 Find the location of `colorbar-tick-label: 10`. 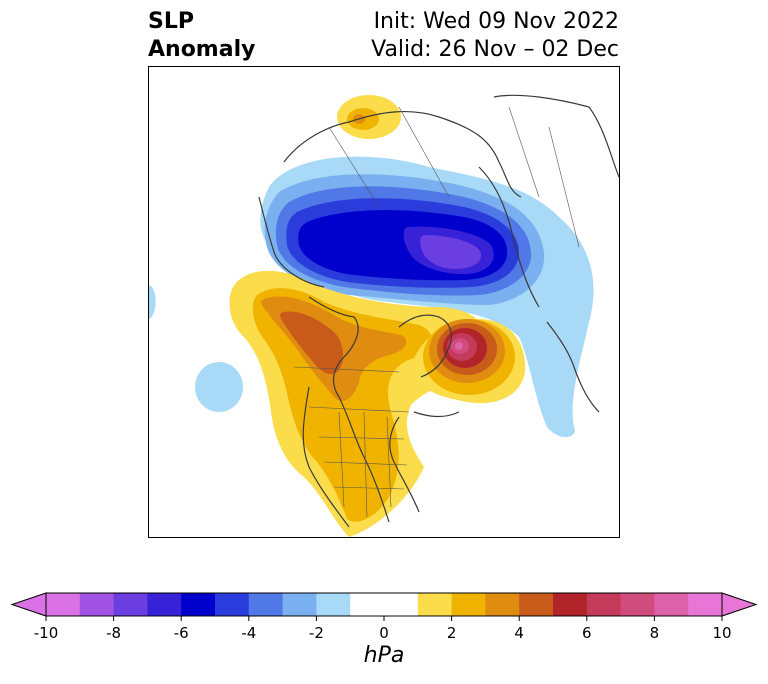

colorbar-tick-label: 10 is located at coordinates (721, 633).